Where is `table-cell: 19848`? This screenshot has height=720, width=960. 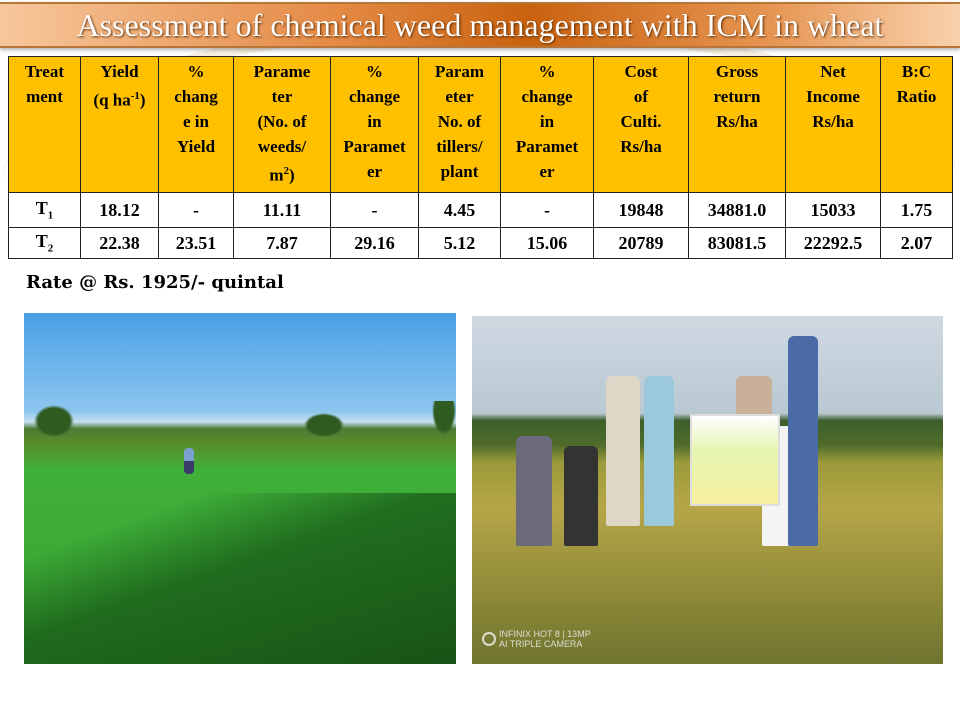 table-cell: 19848 is located at coordinates (641, 210).